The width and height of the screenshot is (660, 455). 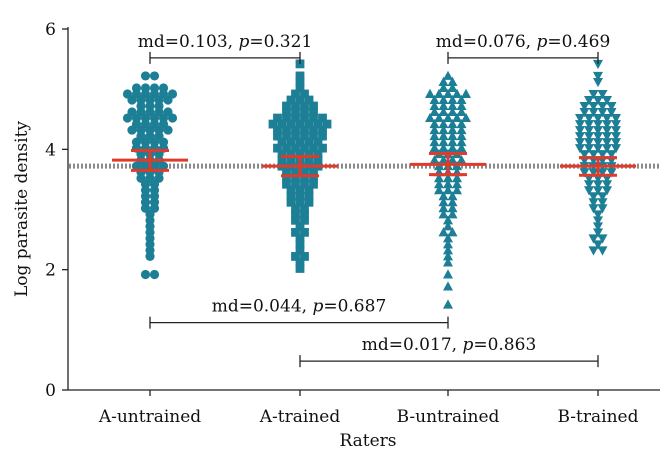 I want to click on y-tick-label: 4, so click(x=50, y=150).